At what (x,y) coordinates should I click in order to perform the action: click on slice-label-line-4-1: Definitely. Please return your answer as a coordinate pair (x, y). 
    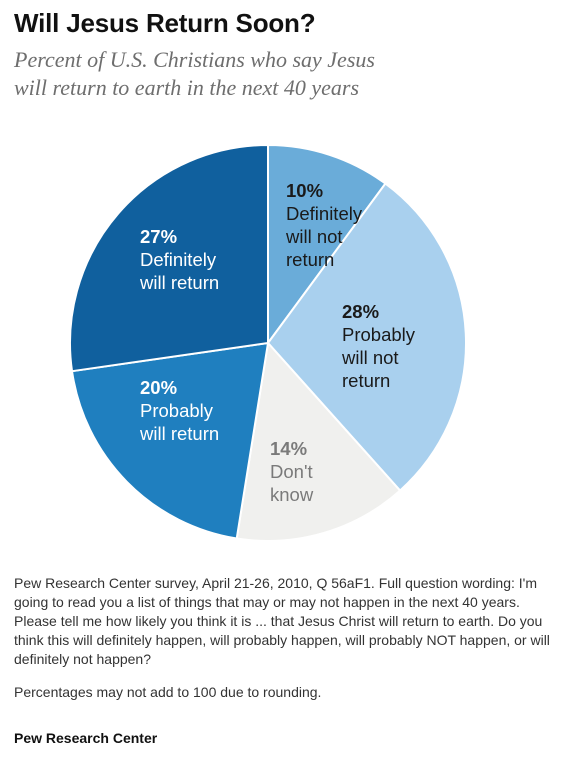
    Looking at the image, I should click on (178, 259).